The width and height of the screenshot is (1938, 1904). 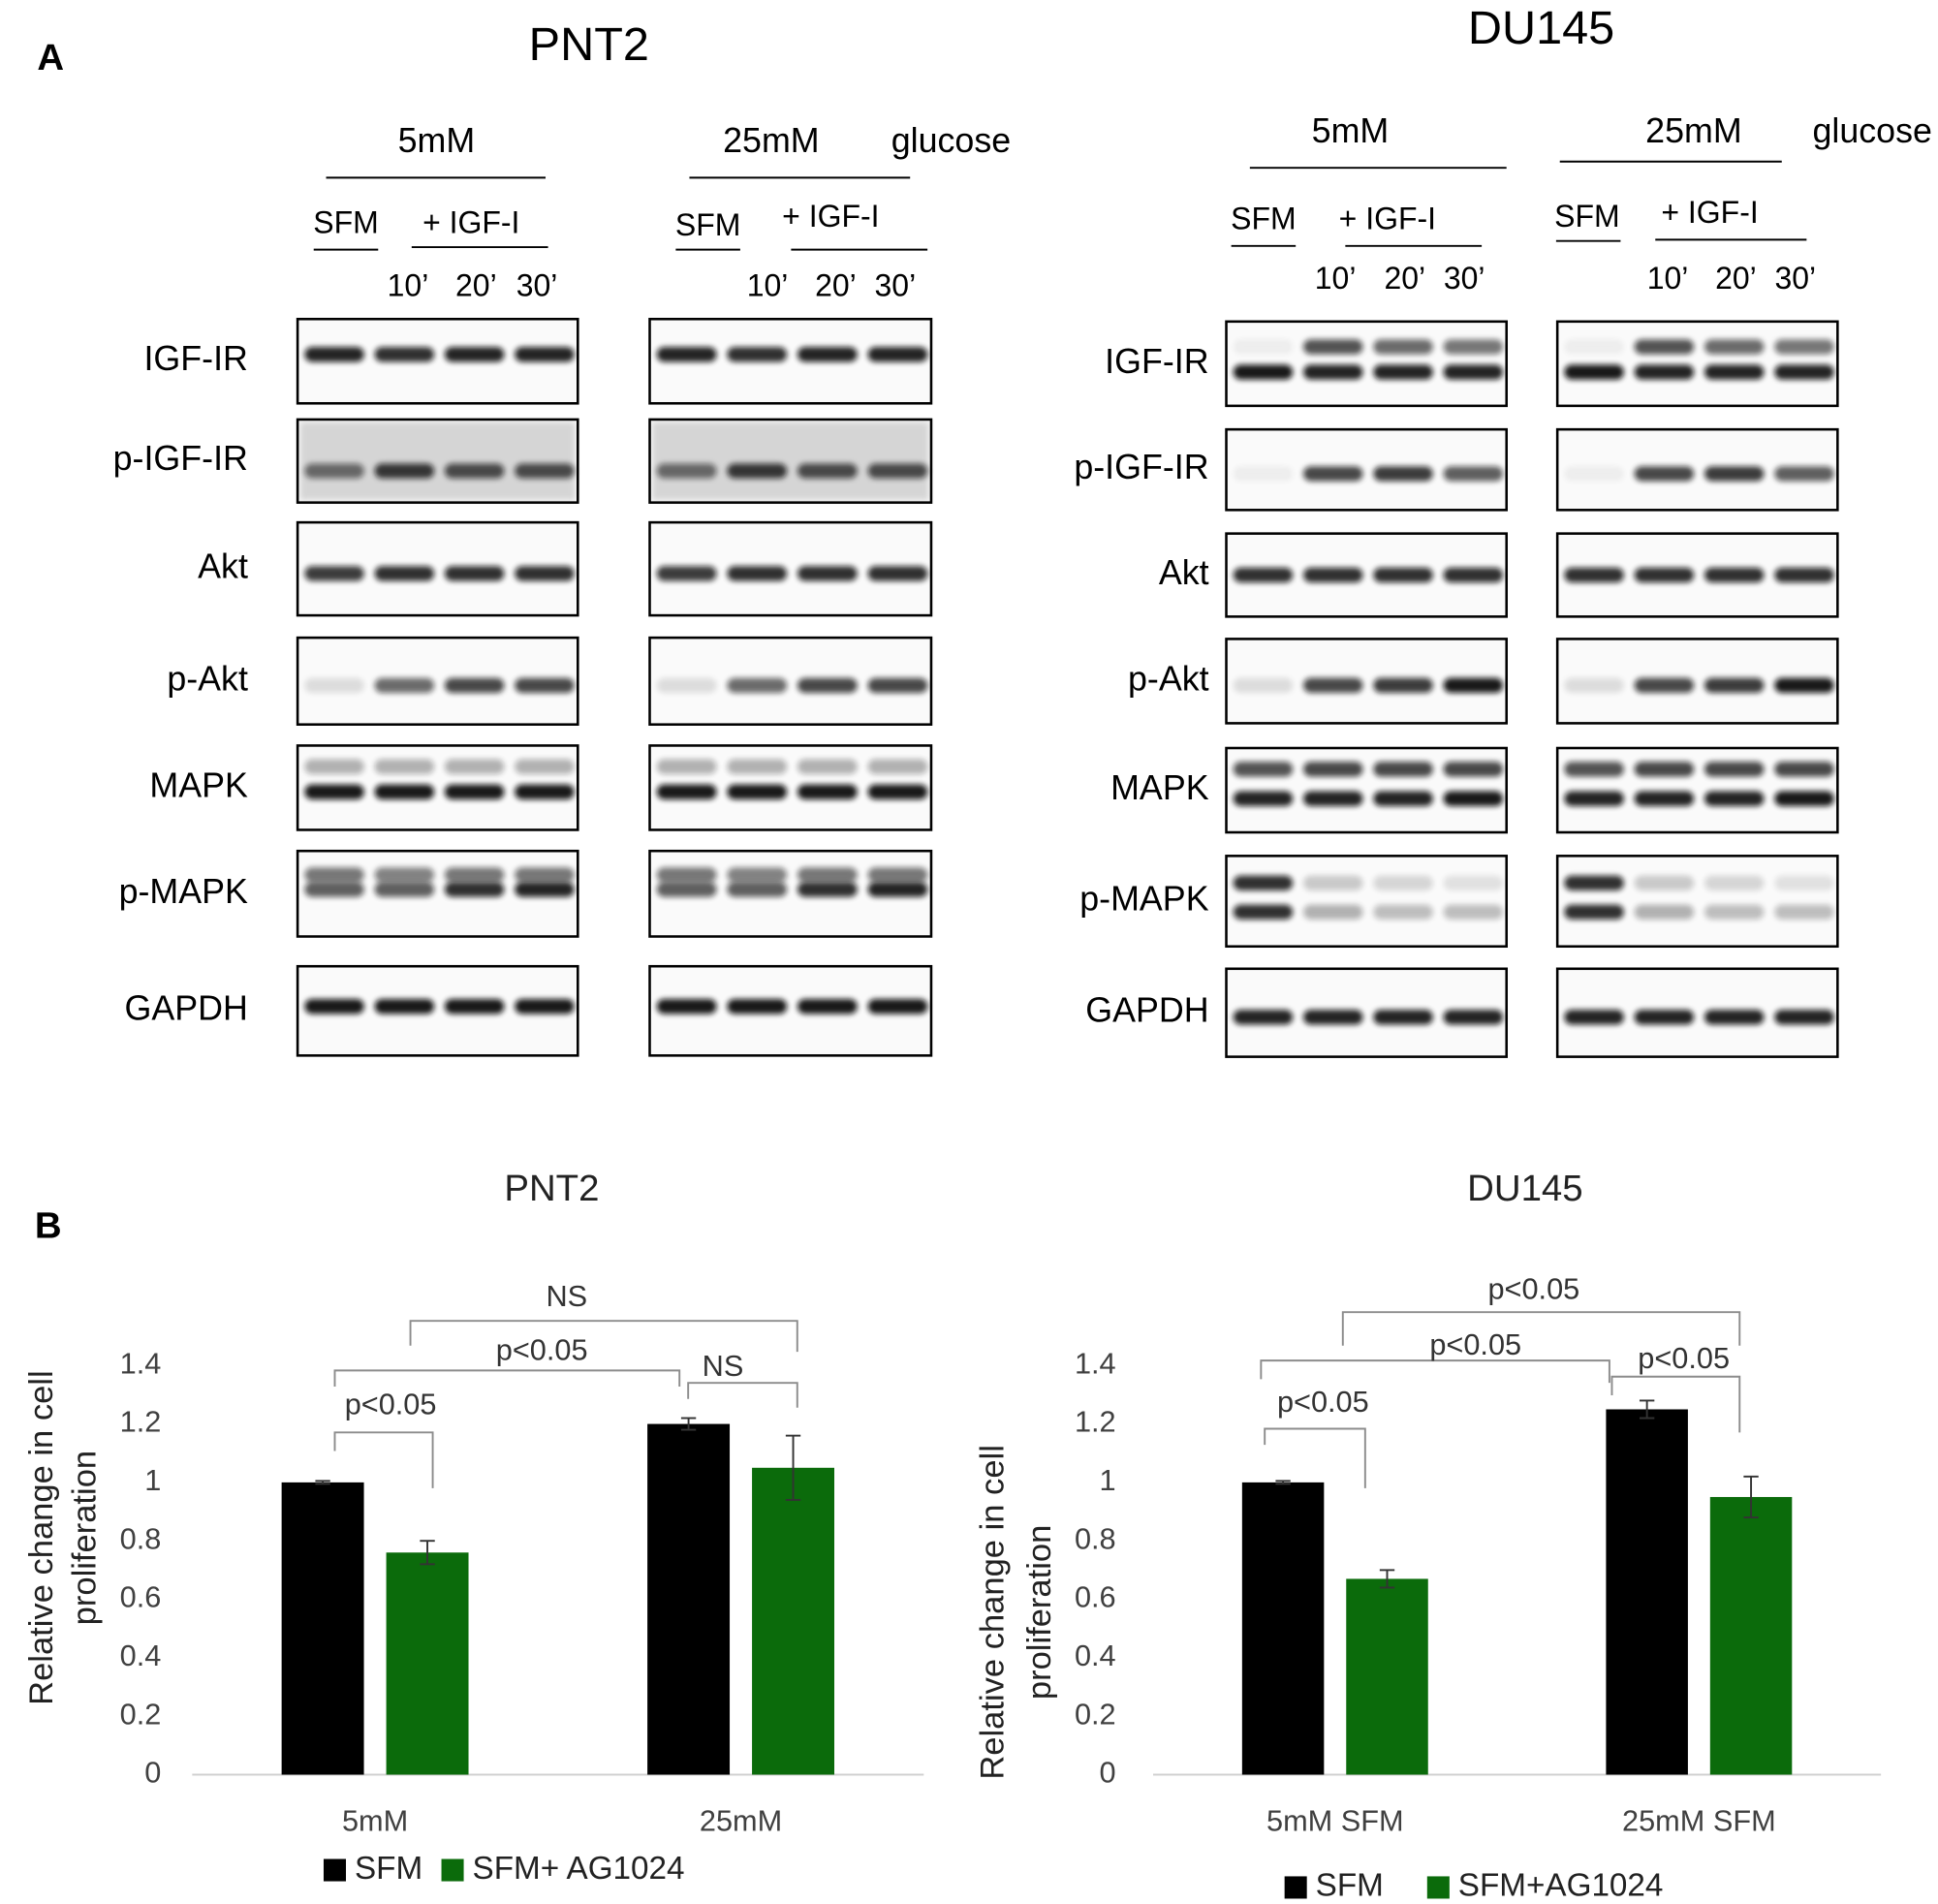 What do you see at coordinates (186, 1009) in the screenshot?
I see `protein-label: GAPDH` at bounding box center [186, 1009].